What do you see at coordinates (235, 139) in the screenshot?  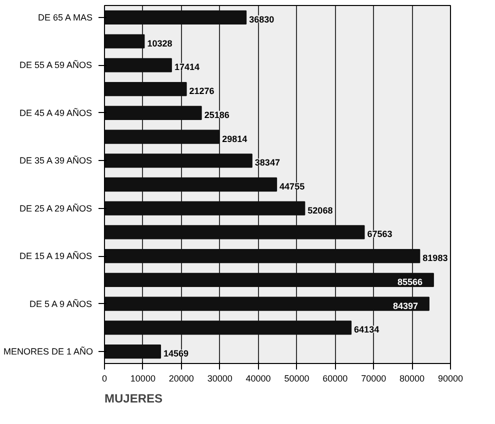 I see `data-label: 29814` at bounding box center [235, 139].